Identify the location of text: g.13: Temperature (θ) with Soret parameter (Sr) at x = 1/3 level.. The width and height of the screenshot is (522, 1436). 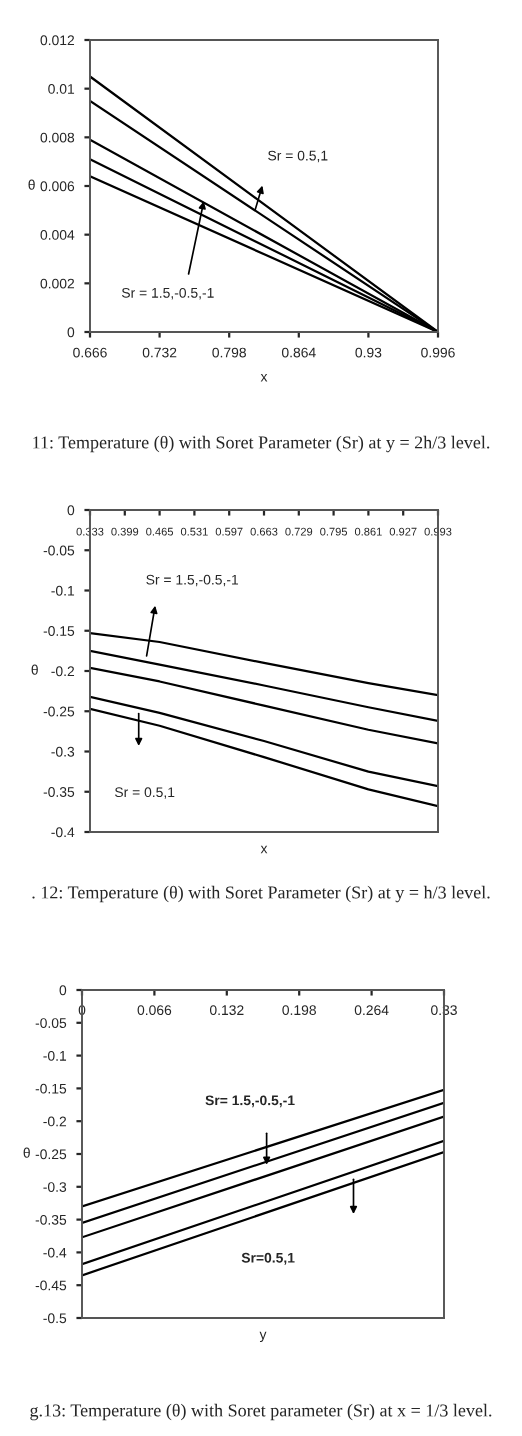
(261, 1412).